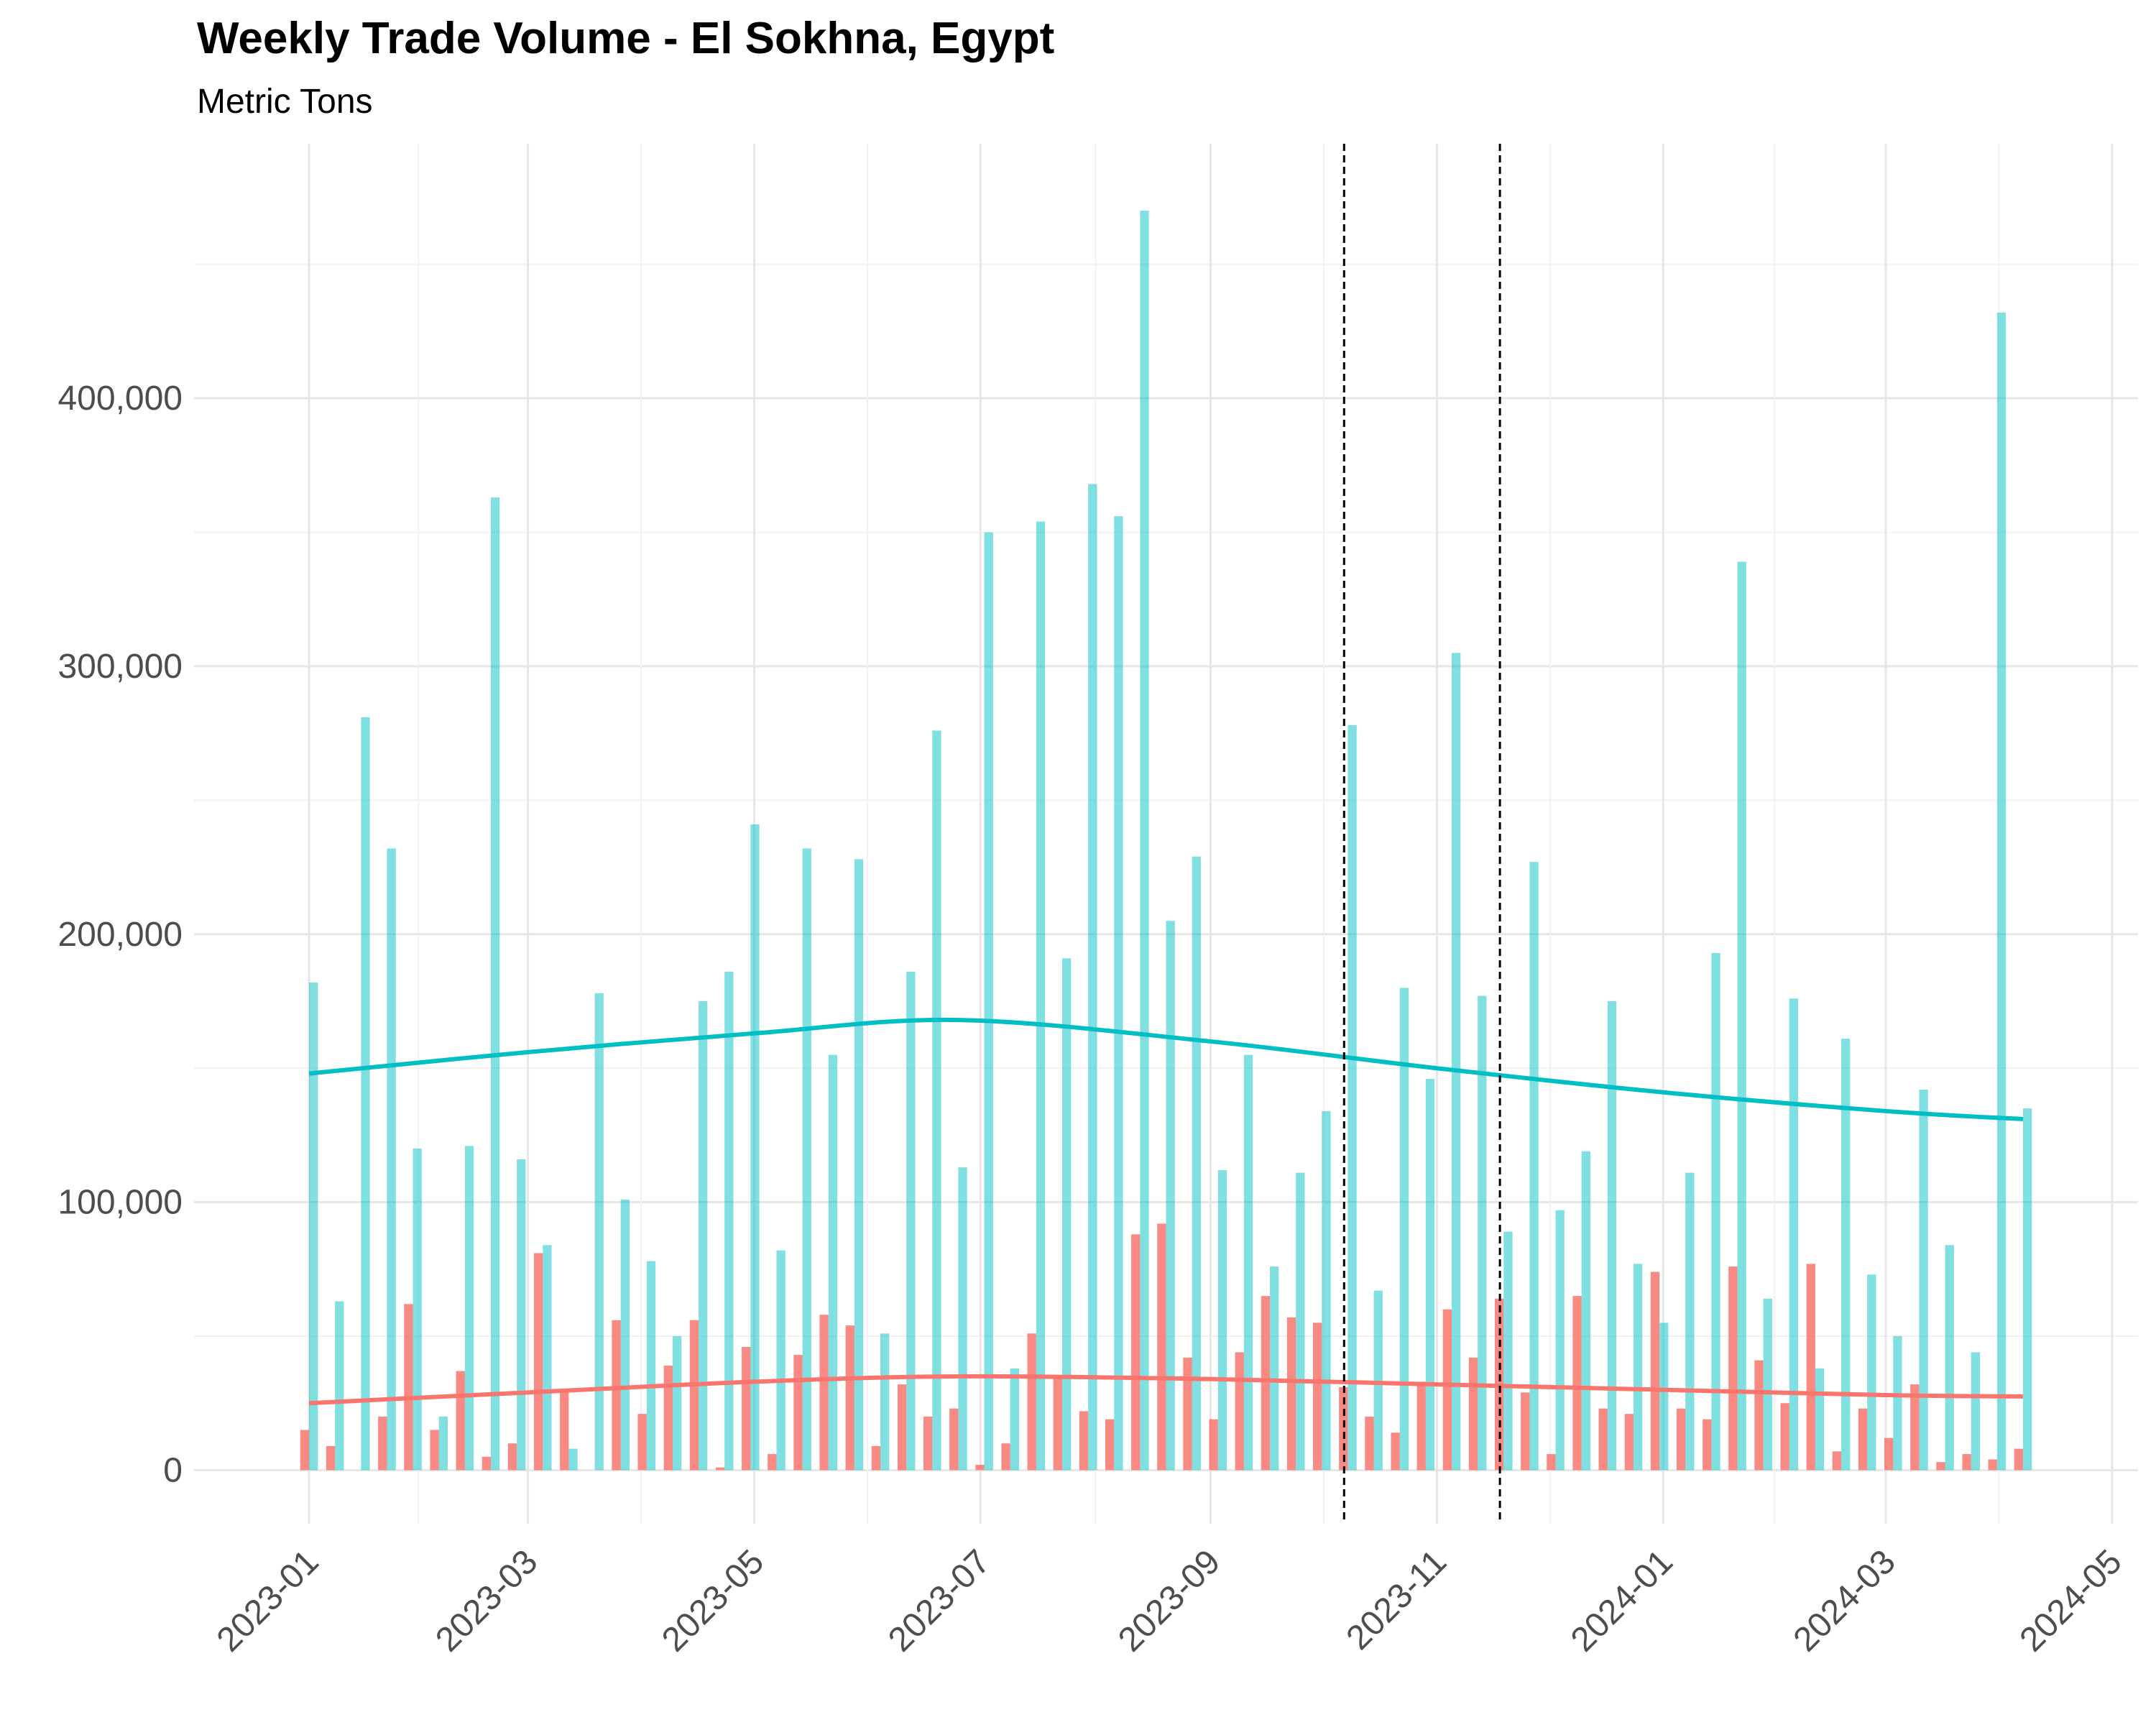 The height and width of the screenshot is (1725, 2156). What do you see at coordinates (1622, 1600) in the screenshot?
I see `x-tick-label: 2024-01` at bounding box center [1622, 1600].